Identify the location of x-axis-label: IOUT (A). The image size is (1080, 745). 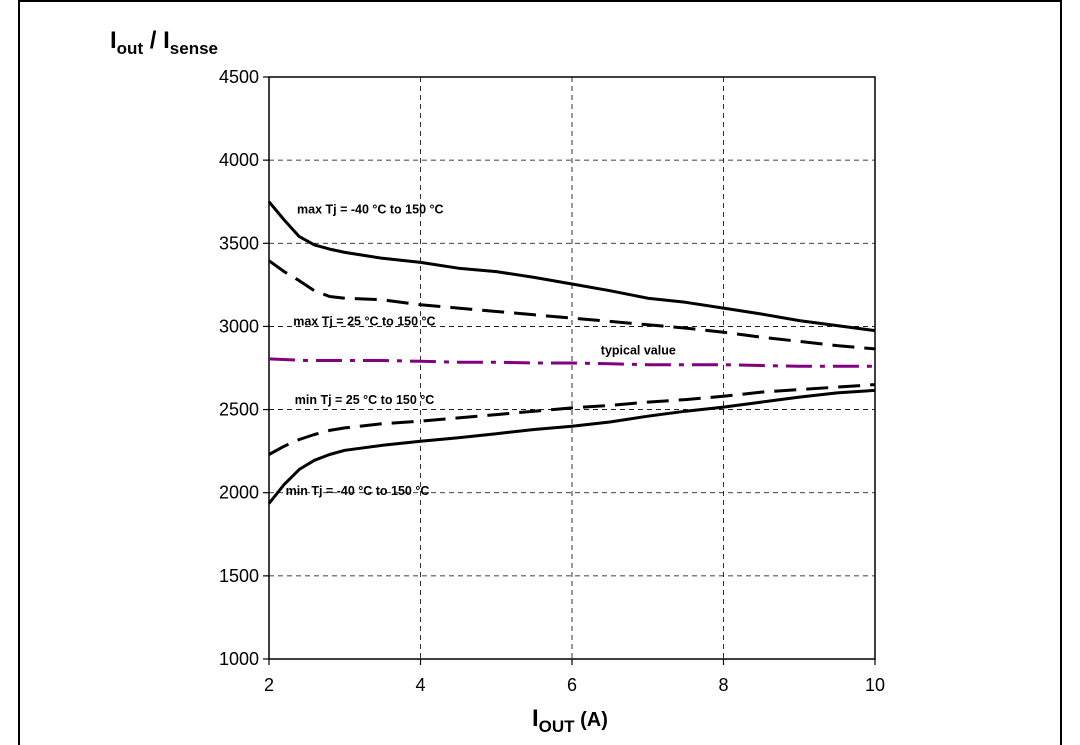
(570, 720).